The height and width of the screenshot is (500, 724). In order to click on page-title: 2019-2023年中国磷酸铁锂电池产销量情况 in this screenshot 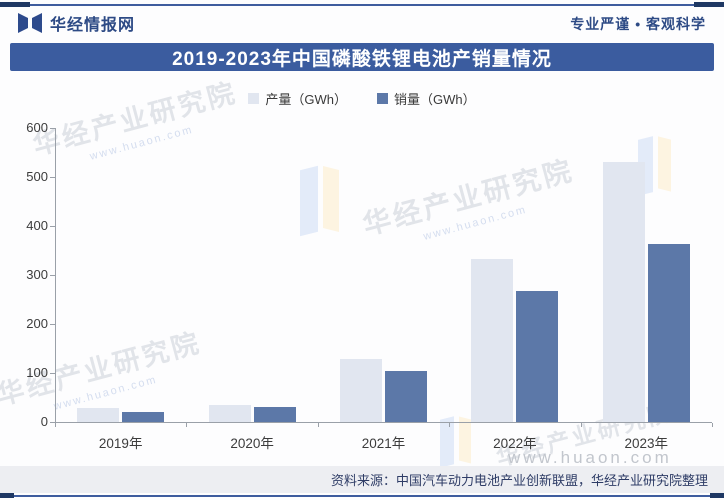, I will do `click(362, 59)`.